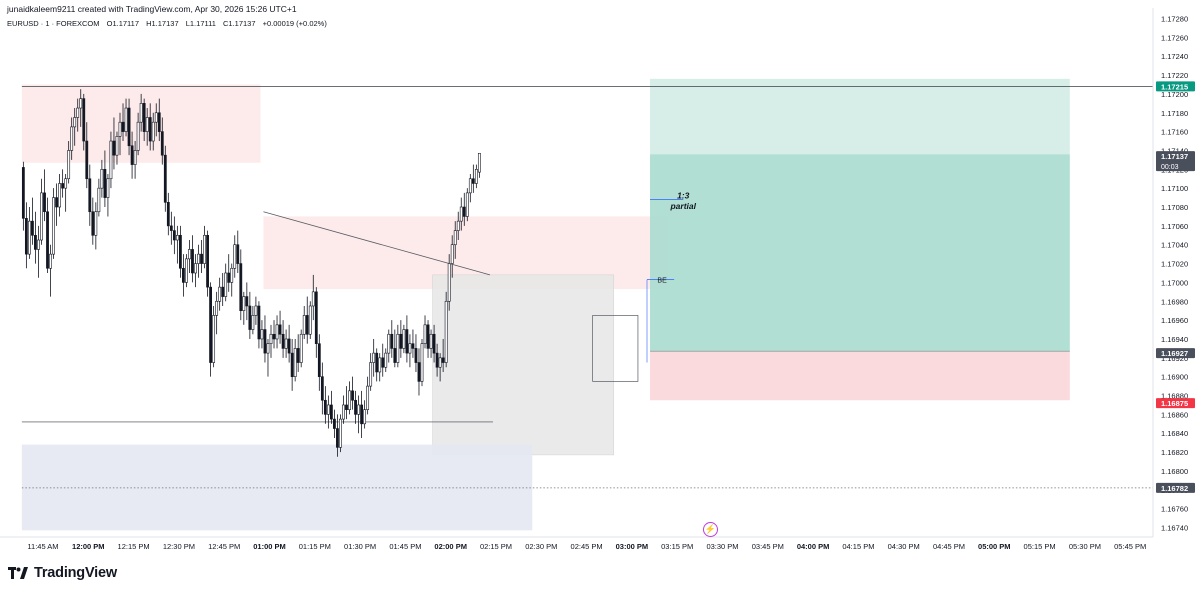  I want to click on zone-range, so click(523, 365).